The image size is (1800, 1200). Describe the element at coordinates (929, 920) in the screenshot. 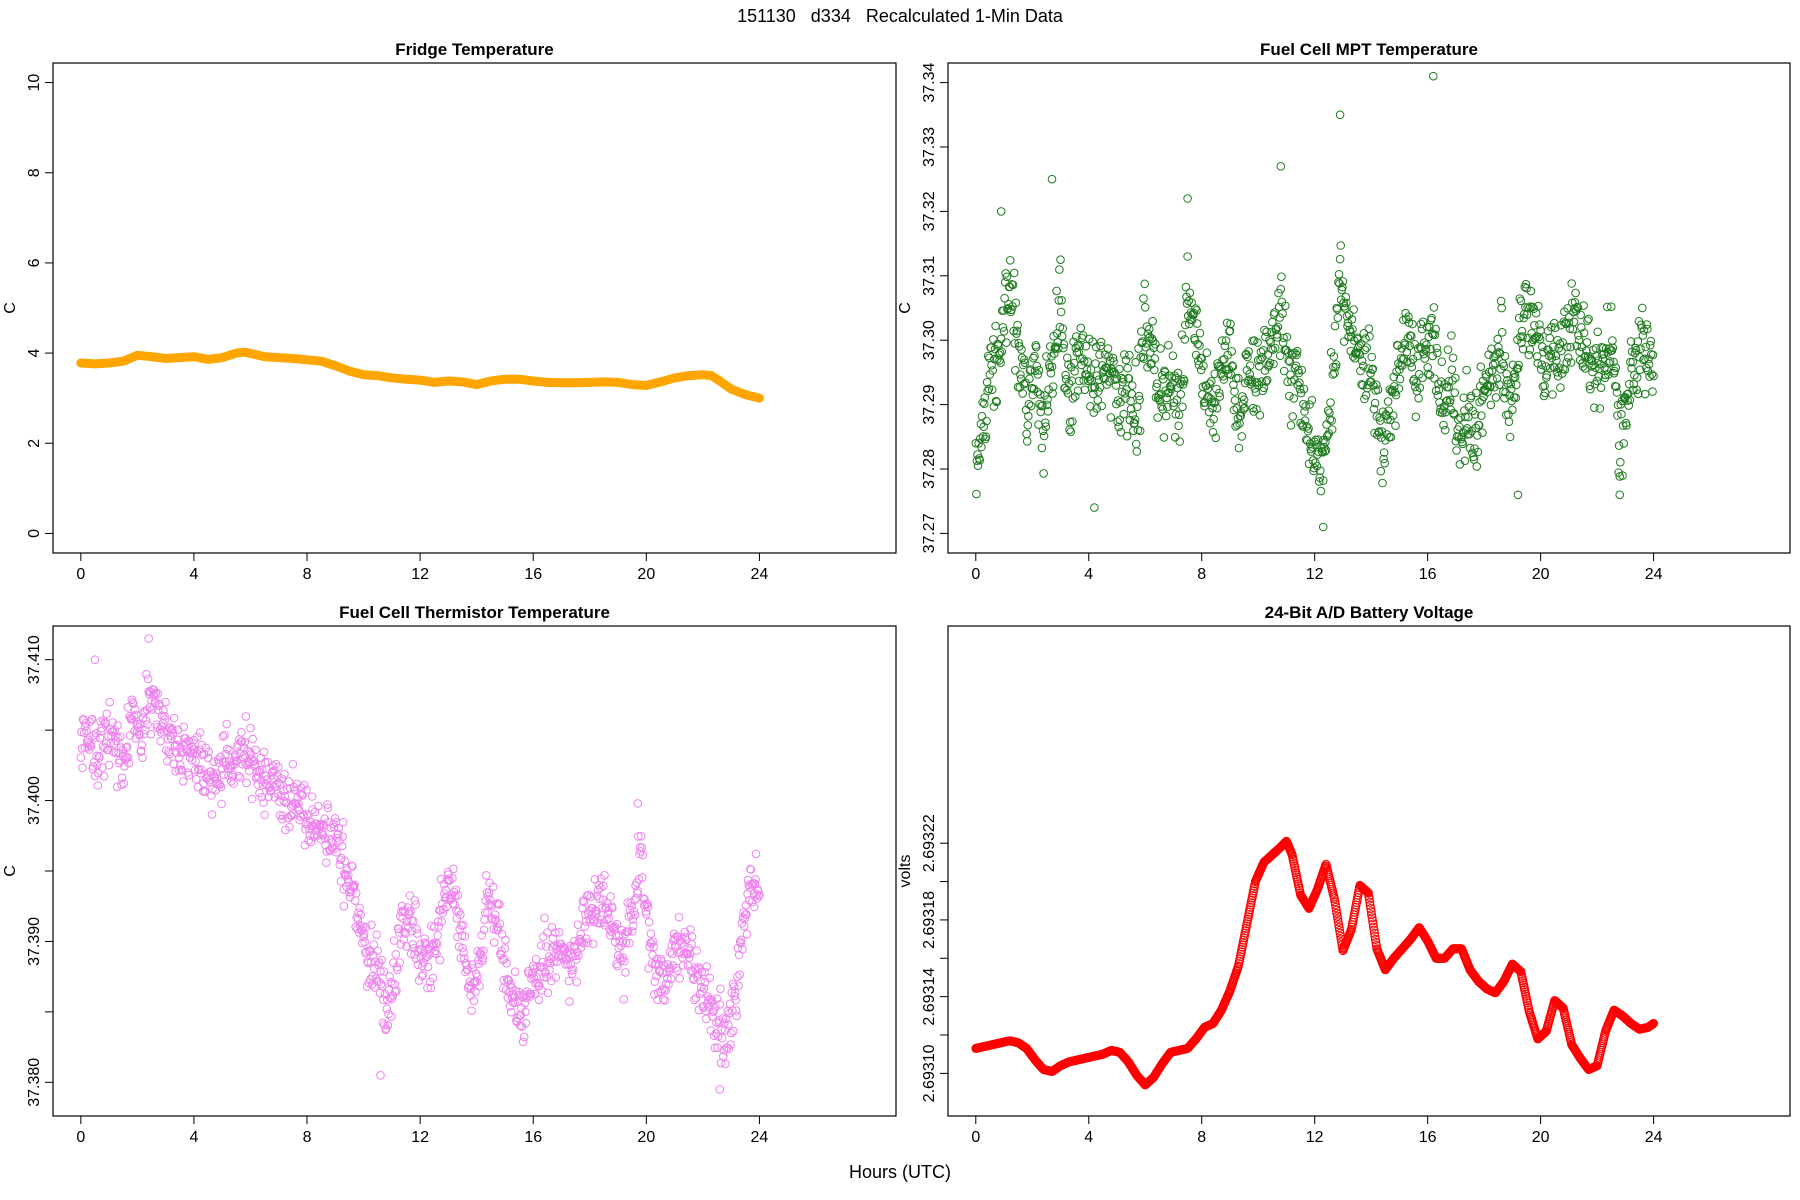

I see `battery-y-tick-label: 2.69318` at that location.